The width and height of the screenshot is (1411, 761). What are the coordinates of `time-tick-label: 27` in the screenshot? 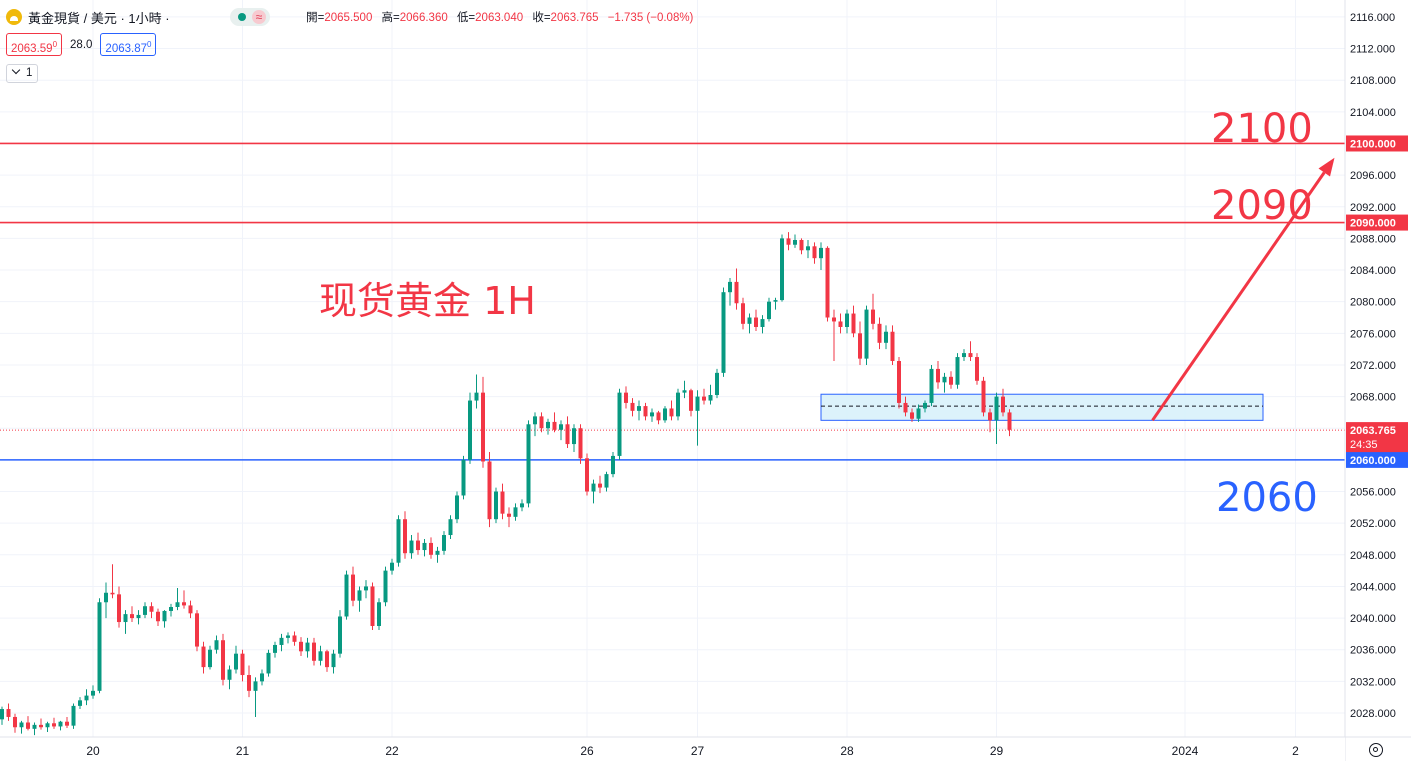 It's located at (698, 751).